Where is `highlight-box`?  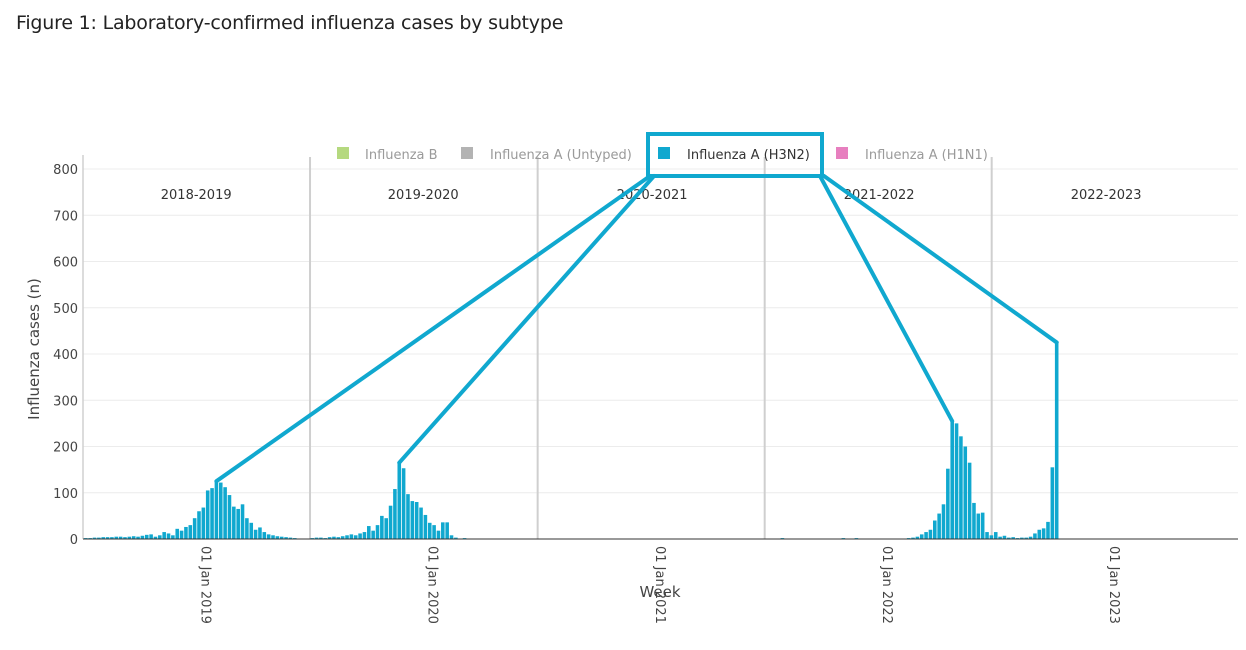 highlight-box is located at coordinates (735, 155).